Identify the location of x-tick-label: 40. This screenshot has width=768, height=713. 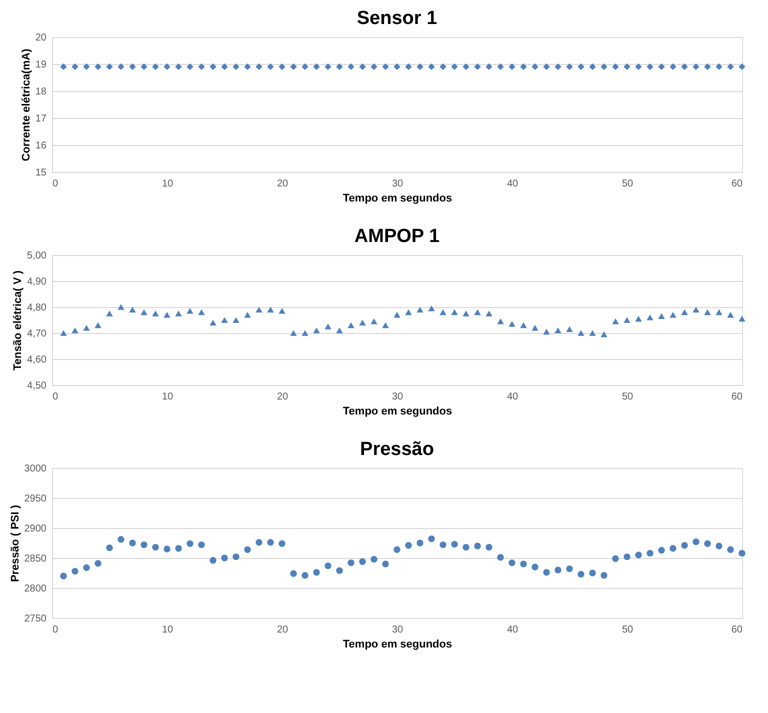
(512, 630).